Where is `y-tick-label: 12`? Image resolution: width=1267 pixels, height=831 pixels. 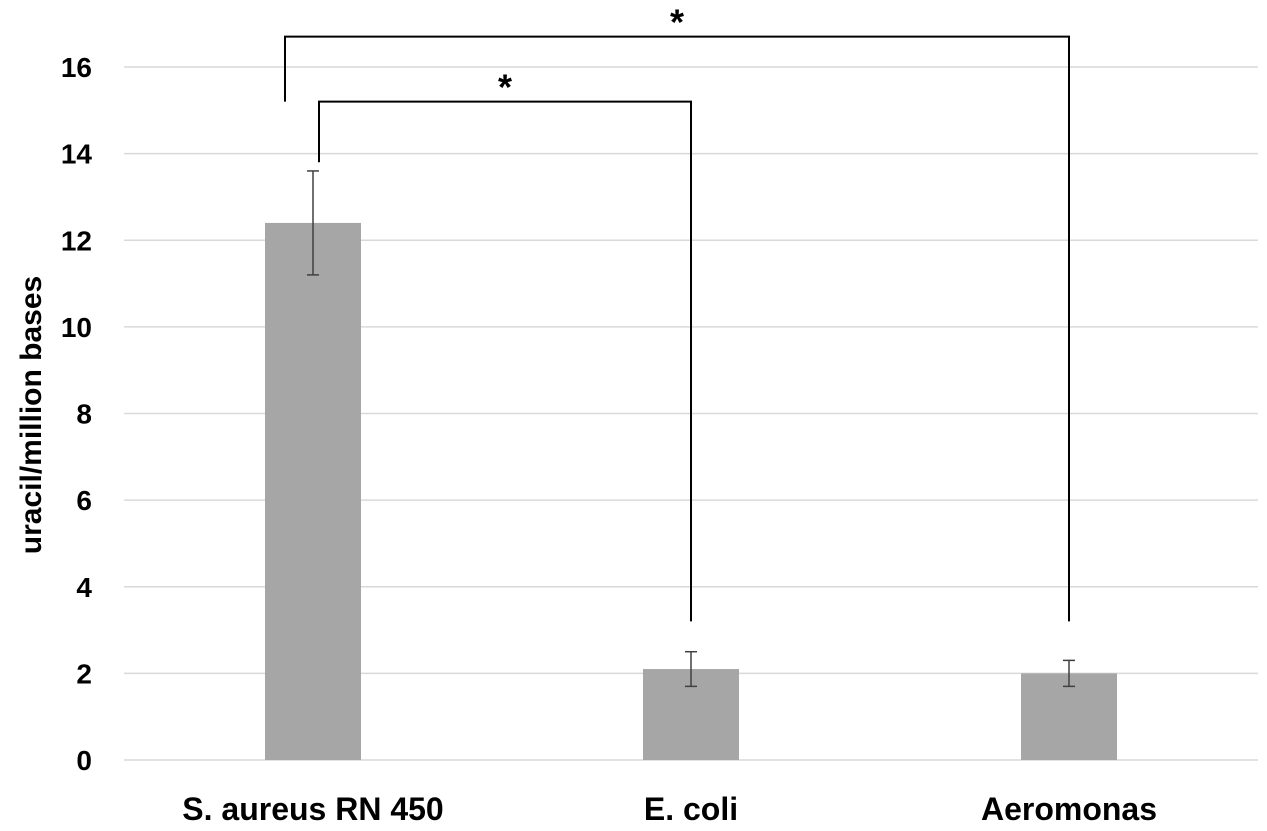 y-tick-label: 12 is located at coordinates (76, 240).